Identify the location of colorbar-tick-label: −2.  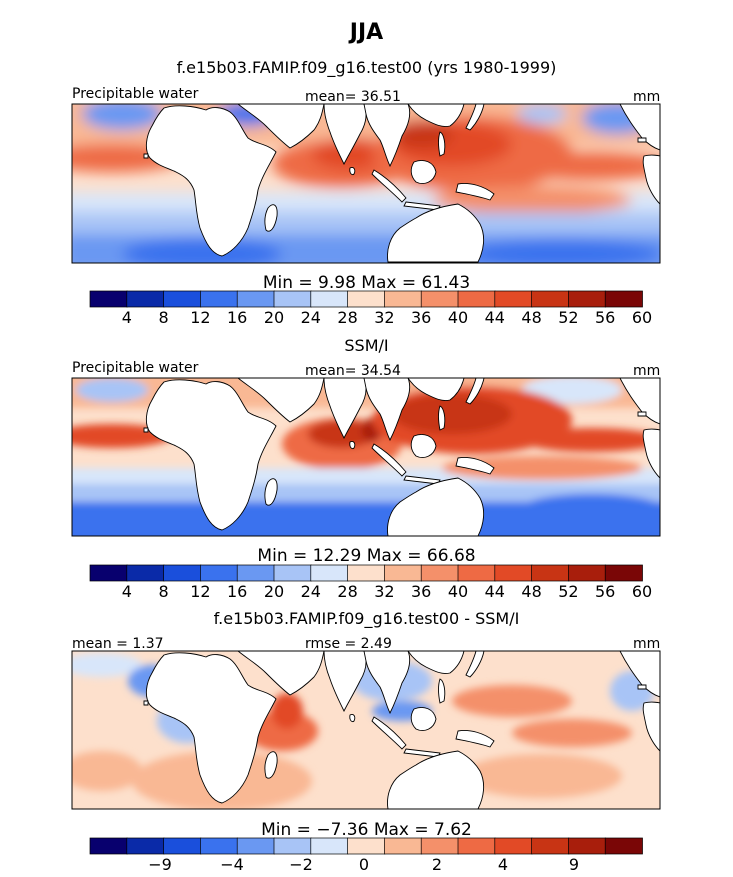
(301, 864).